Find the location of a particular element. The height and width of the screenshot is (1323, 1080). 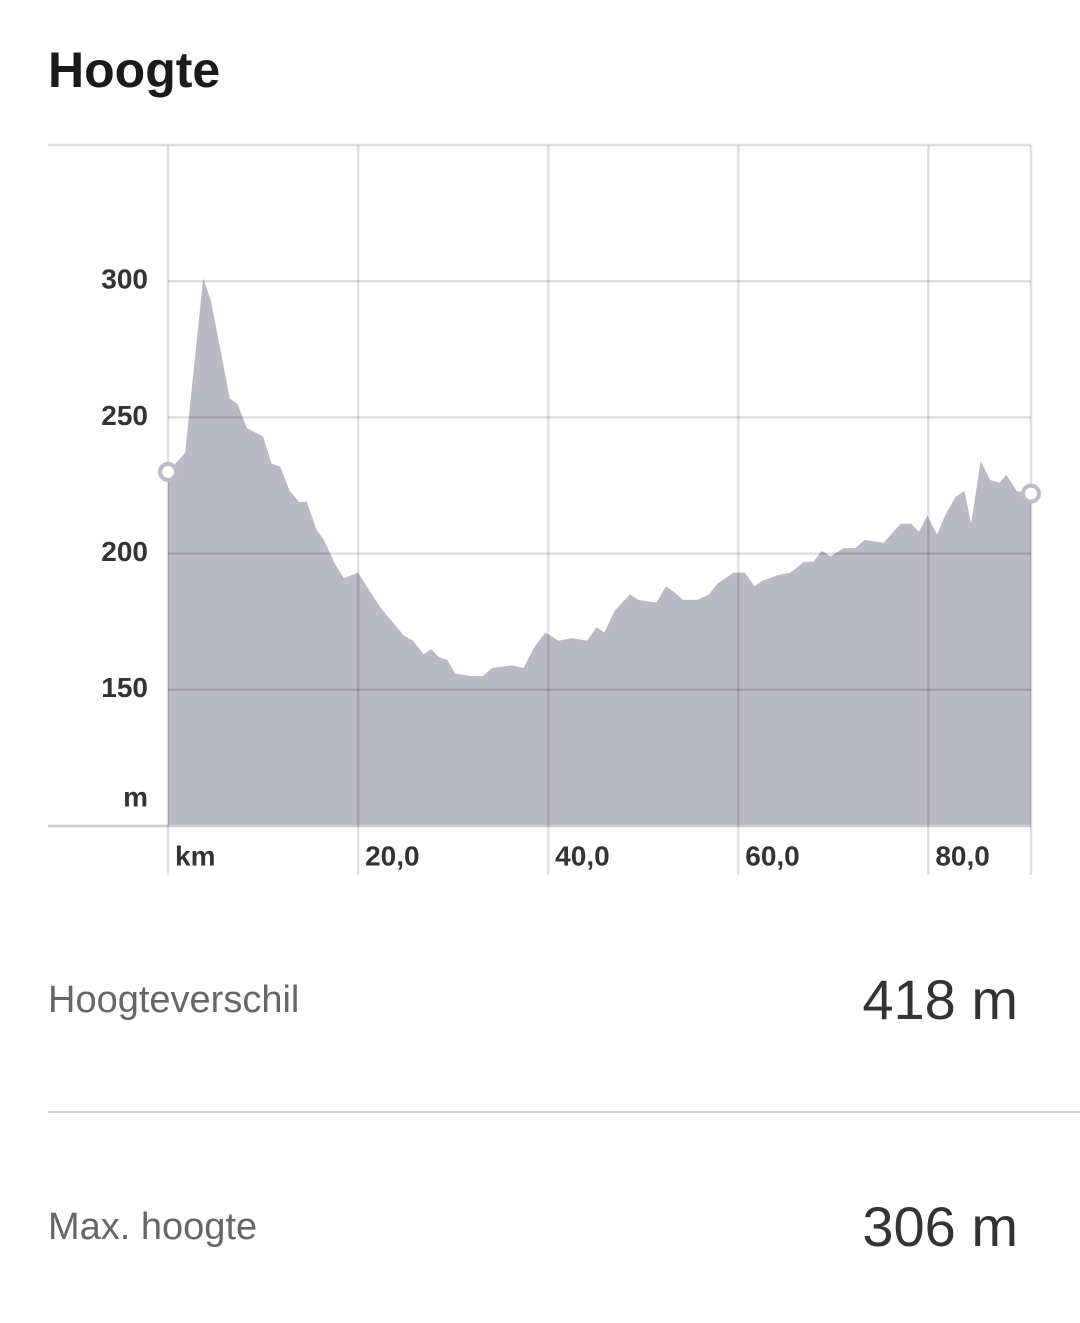

y-tick-label: 300 is located at coordinates (124, 279).